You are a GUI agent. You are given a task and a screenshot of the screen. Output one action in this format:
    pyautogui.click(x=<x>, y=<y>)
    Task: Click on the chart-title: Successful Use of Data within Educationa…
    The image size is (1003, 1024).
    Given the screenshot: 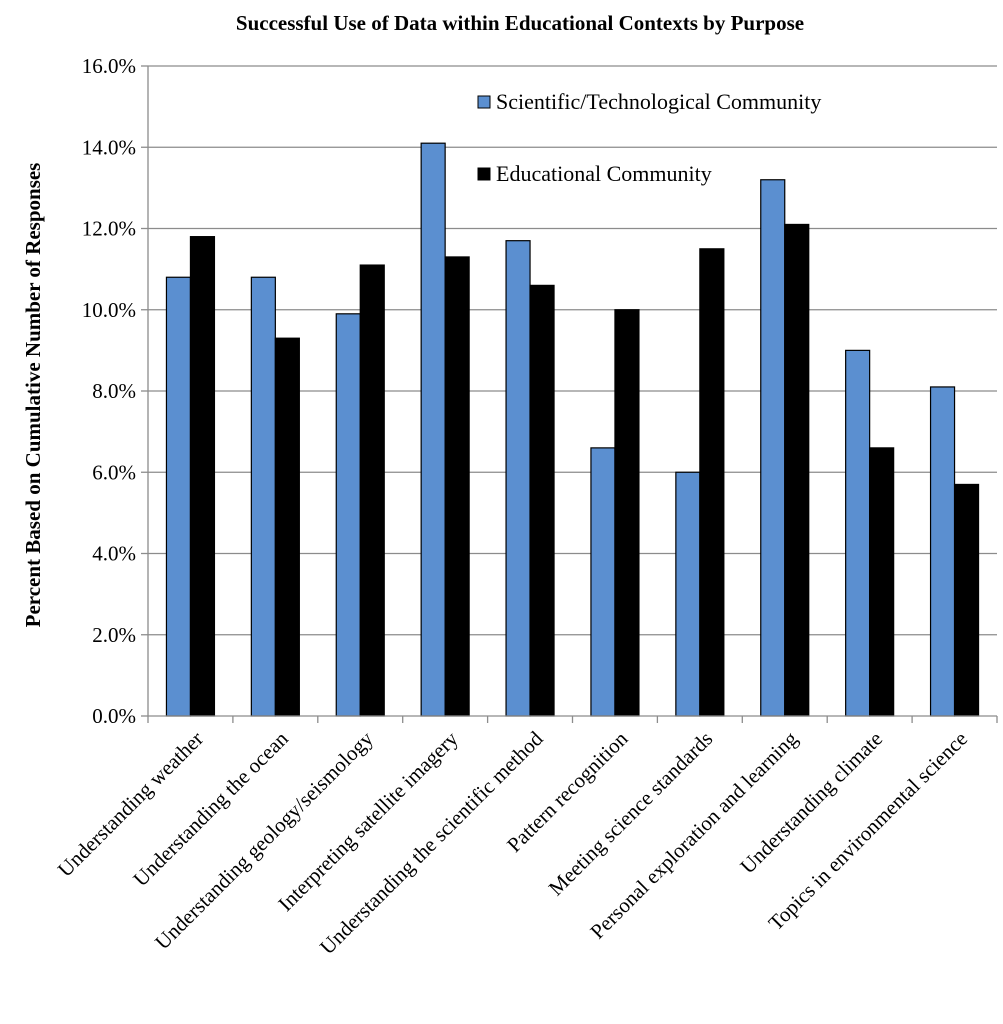 What is the action you would take?
    pyautogui.click(x=520, y=23)
    